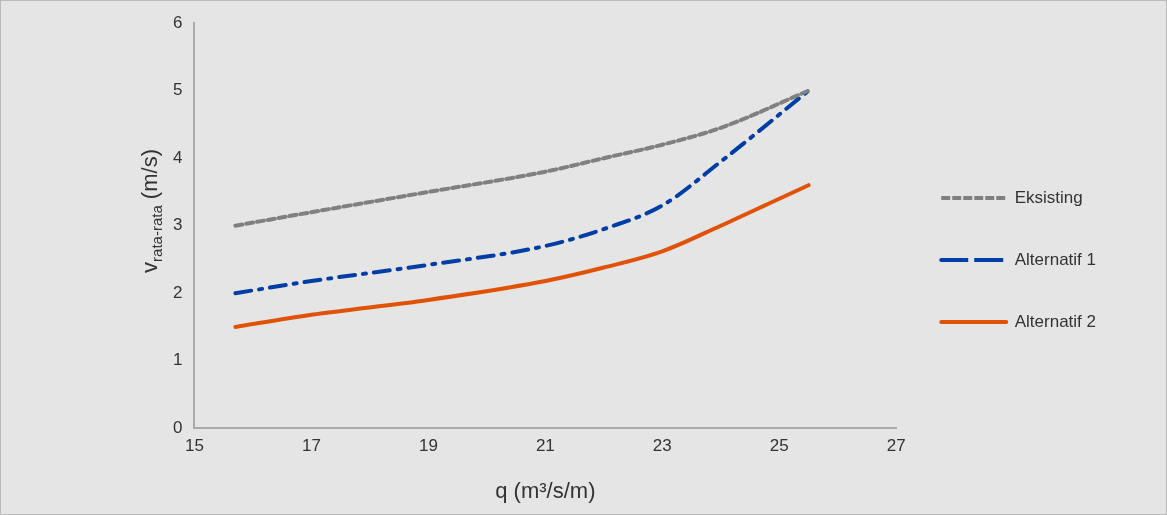 This screenshot has height=515, width=1167. Describe the element at coordinates (177, 157) in the screenshot. I see `y-tick-label: 4` at that location.